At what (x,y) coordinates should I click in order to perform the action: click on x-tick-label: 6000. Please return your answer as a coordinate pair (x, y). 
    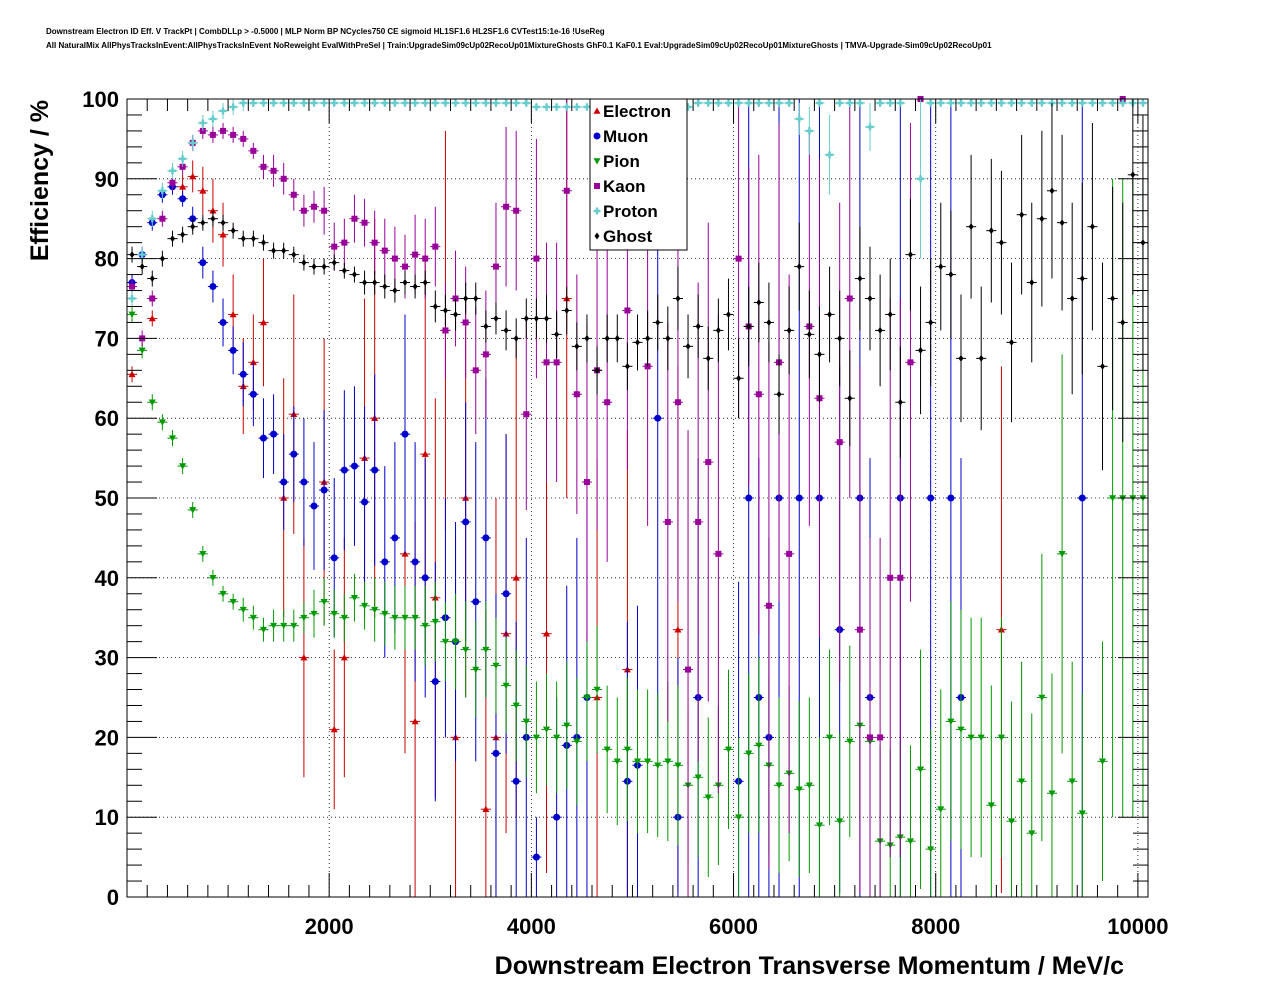
    Looking at the image, I should click on (733, 926).